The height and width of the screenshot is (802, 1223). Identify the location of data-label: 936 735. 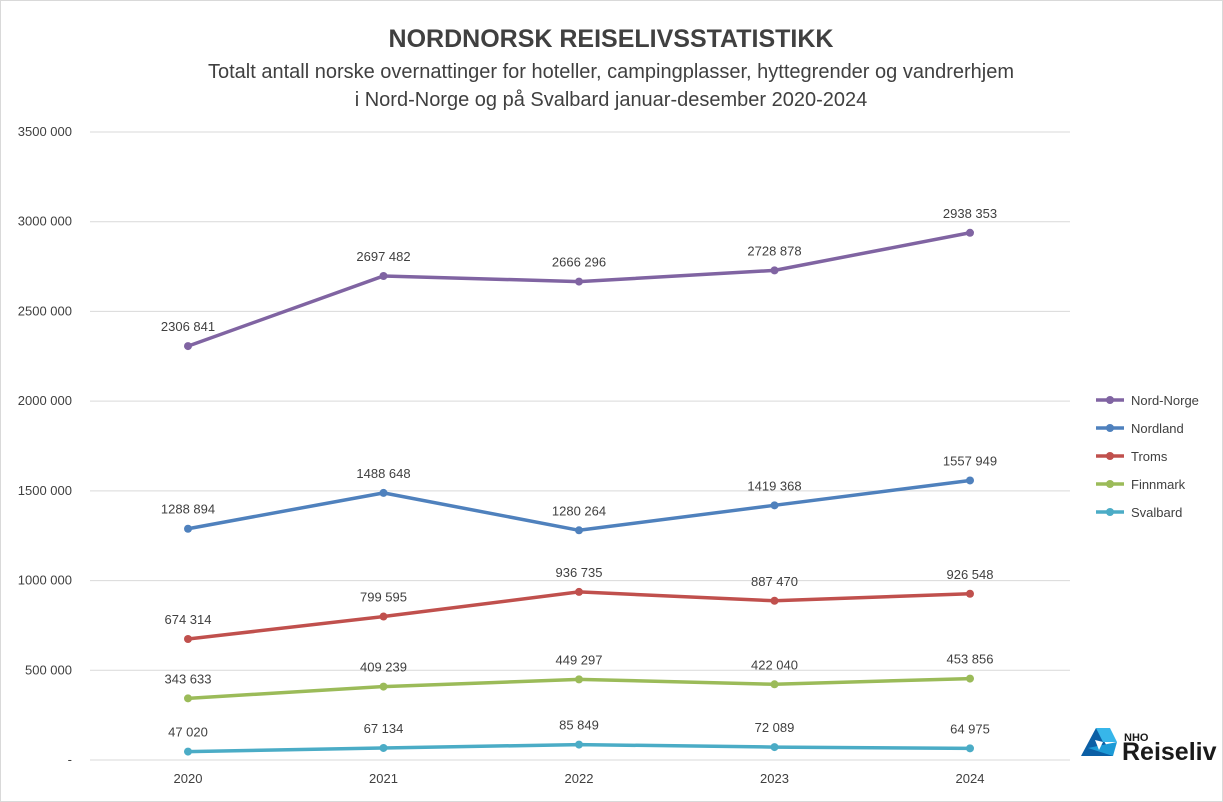
(579, 572).